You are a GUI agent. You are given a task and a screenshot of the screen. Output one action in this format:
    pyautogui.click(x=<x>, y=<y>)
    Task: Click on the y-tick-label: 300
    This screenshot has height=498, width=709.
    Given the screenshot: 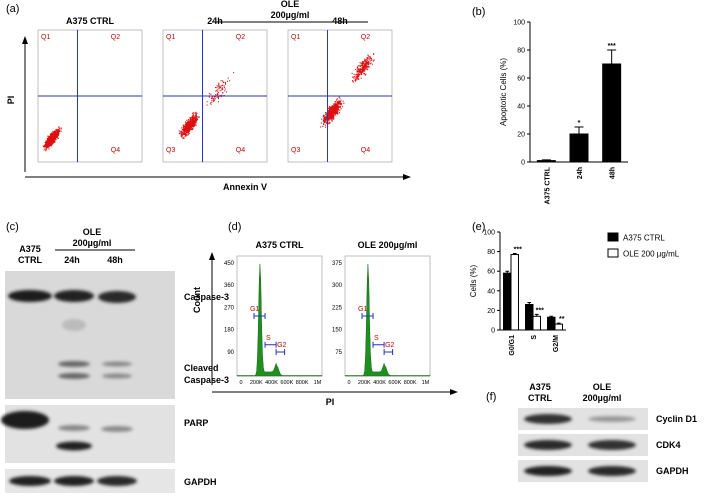 What is the action you would take?
    pyautogui.click(x=337, y=286)
    